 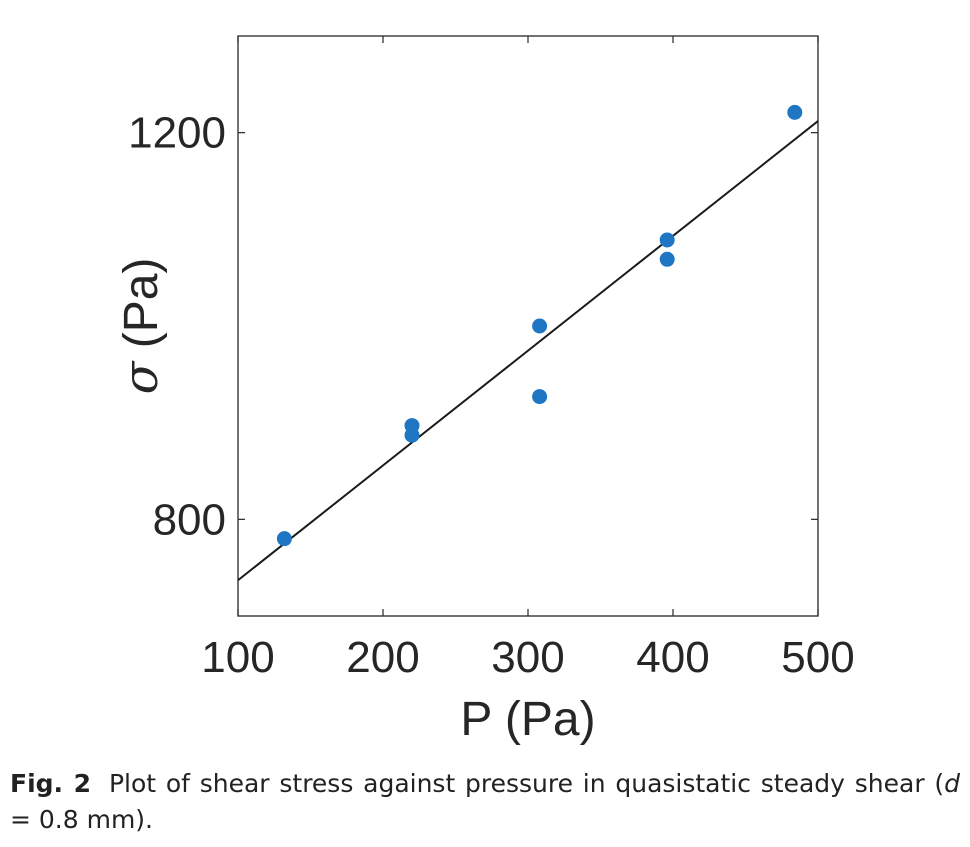 I want to click on y-axis-label-symbol: σ, so click(x=141, y=377).